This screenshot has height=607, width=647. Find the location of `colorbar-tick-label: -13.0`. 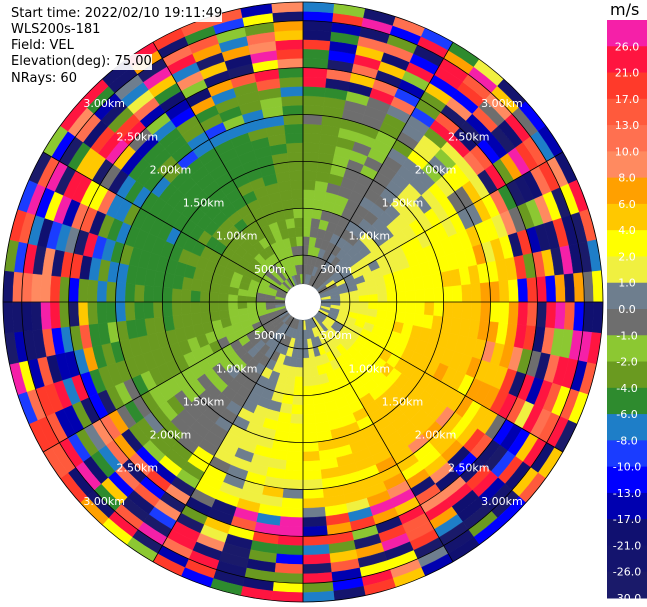

colorbar-tick-label: -13.0 is located at coordinates (627, 493).